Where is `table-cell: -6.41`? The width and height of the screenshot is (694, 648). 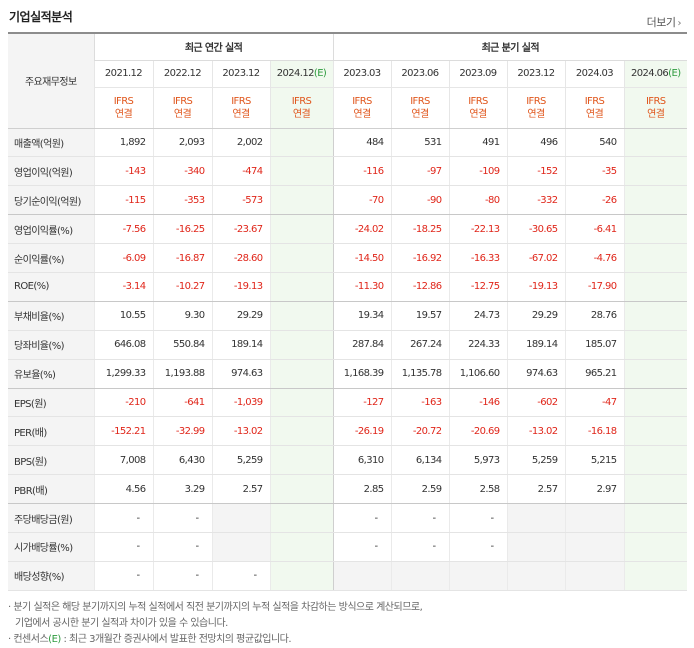
table-cell: -6.41 is located at coordinates (594, 229).